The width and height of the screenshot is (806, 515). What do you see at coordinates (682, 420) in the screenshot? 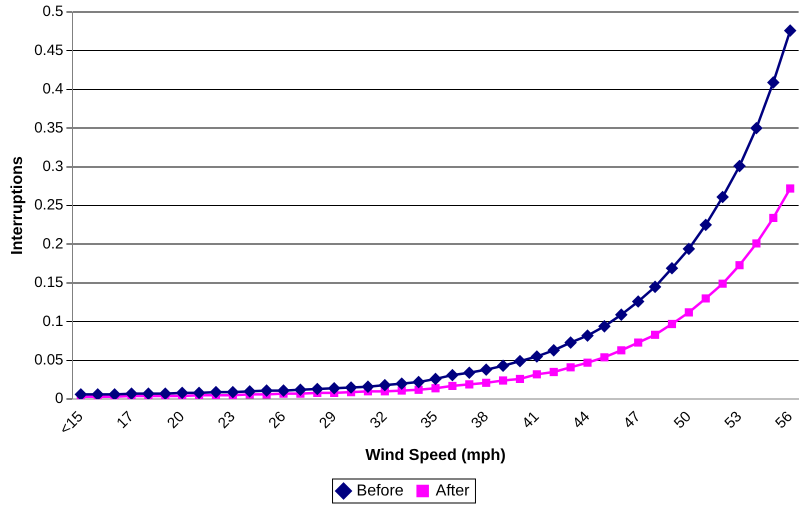
I see `x-tick-label: 50` at bounding box center [682, 420].